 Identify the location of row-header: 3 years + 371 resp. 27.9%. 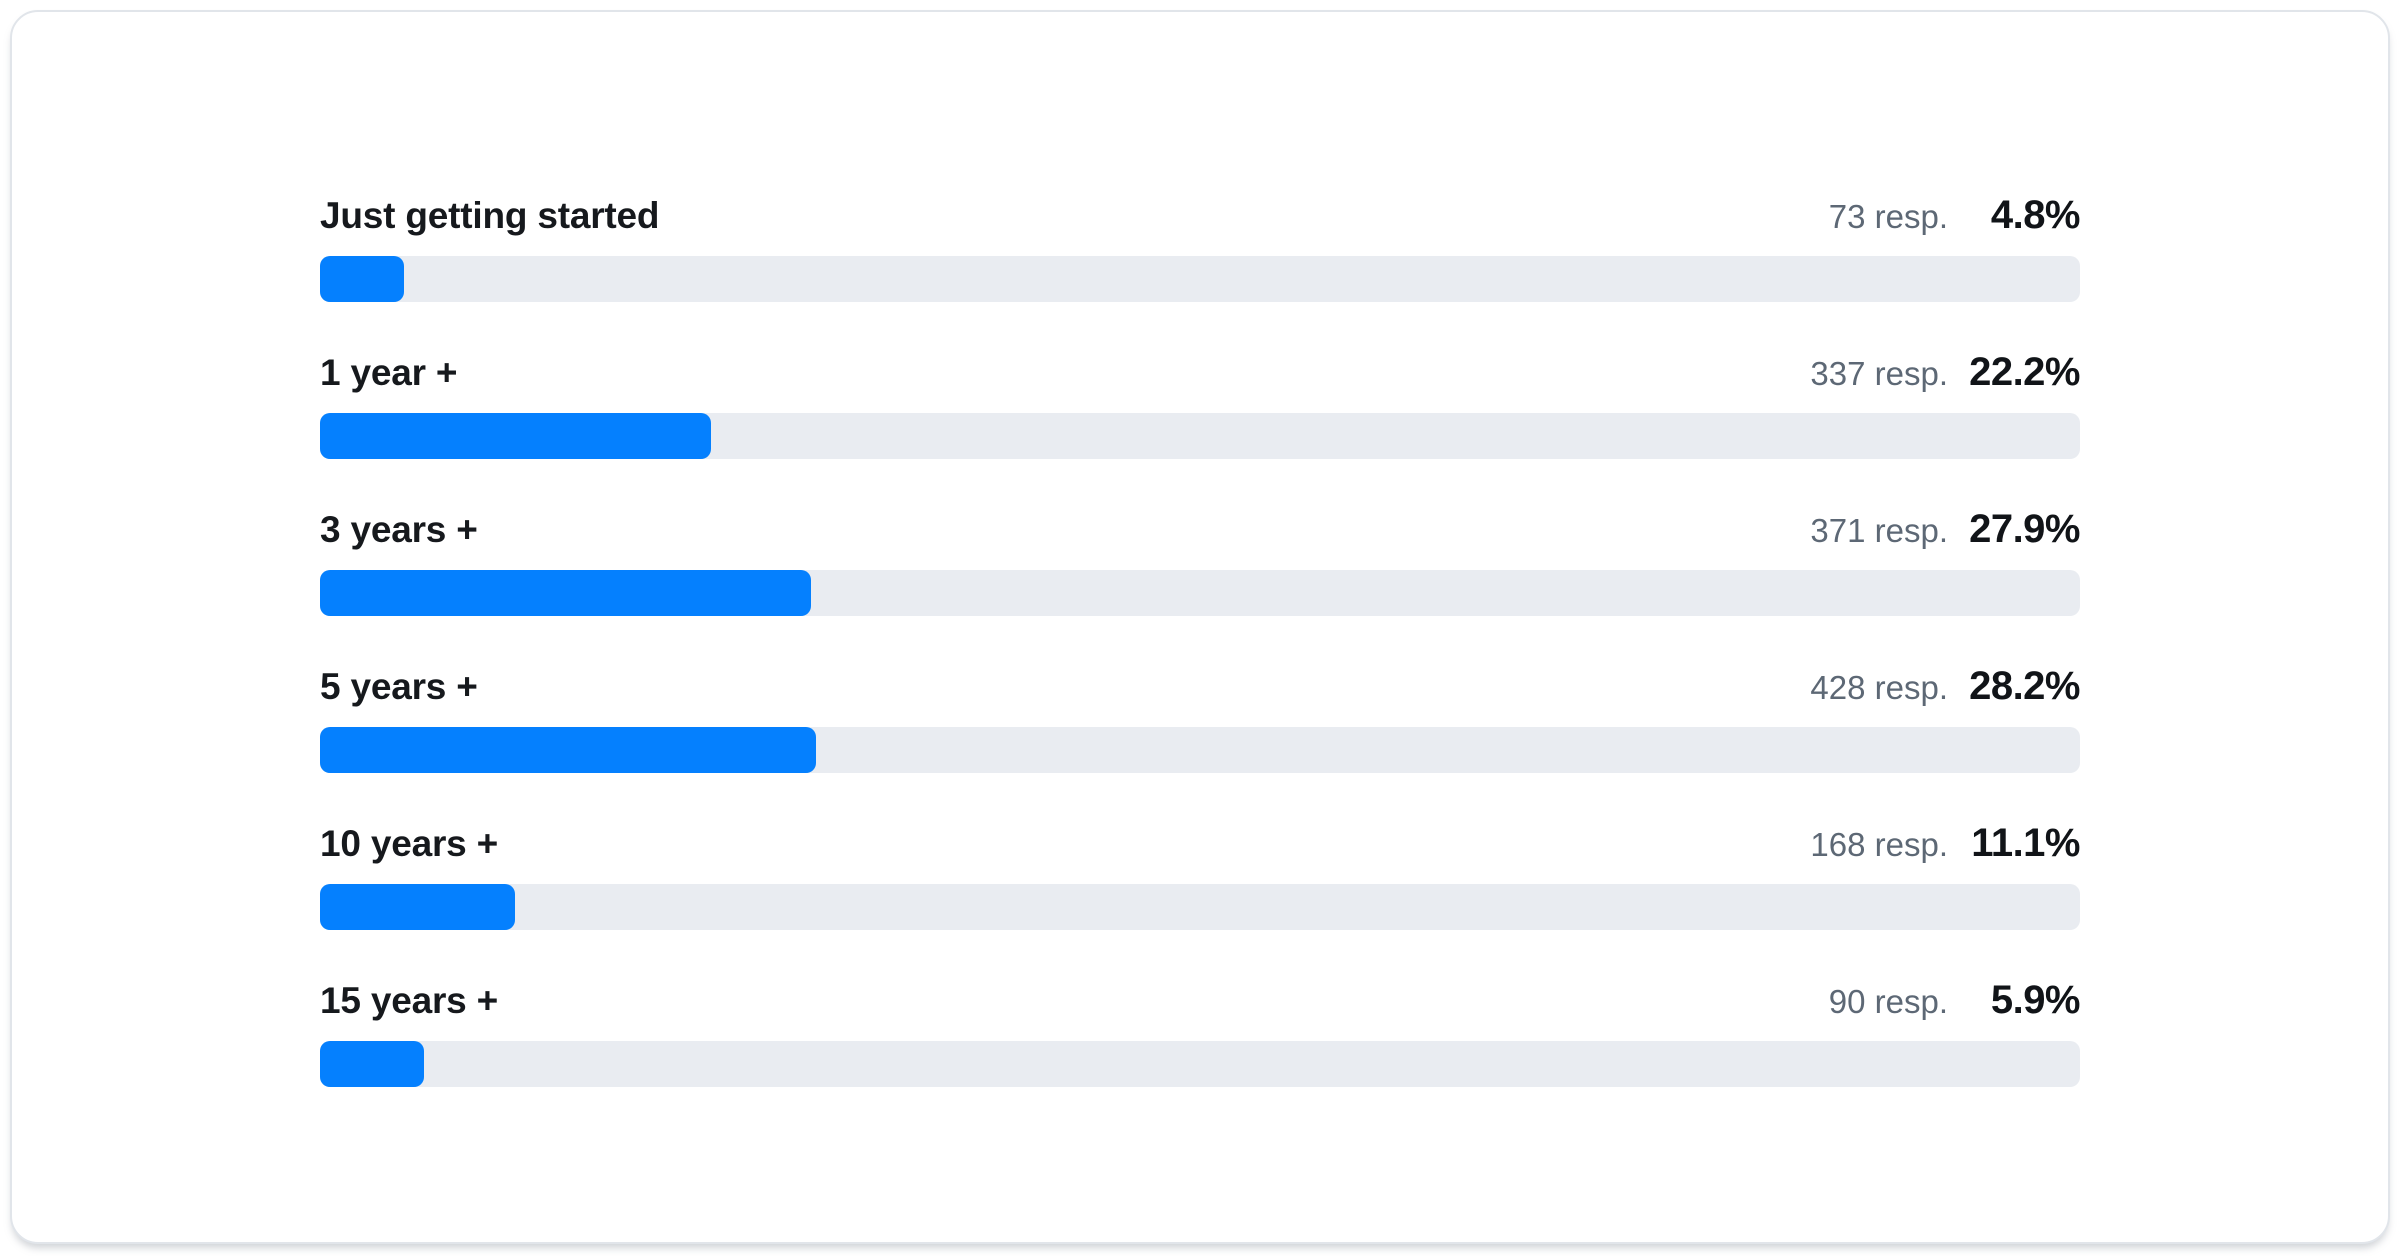
(1200, 530).